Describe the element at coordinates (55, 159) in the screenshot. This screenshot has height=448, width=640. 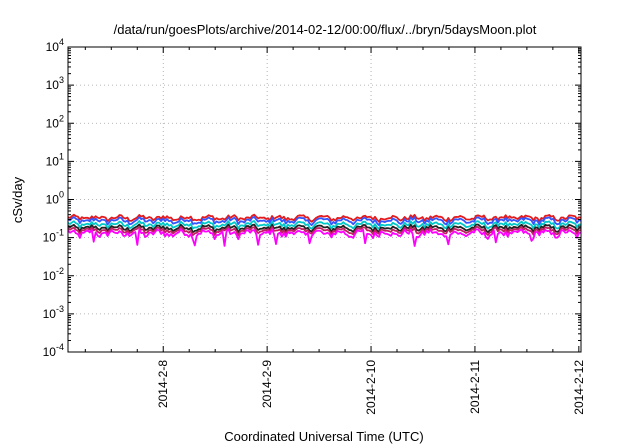
I see `y-tick-label: 10¹` at that location.